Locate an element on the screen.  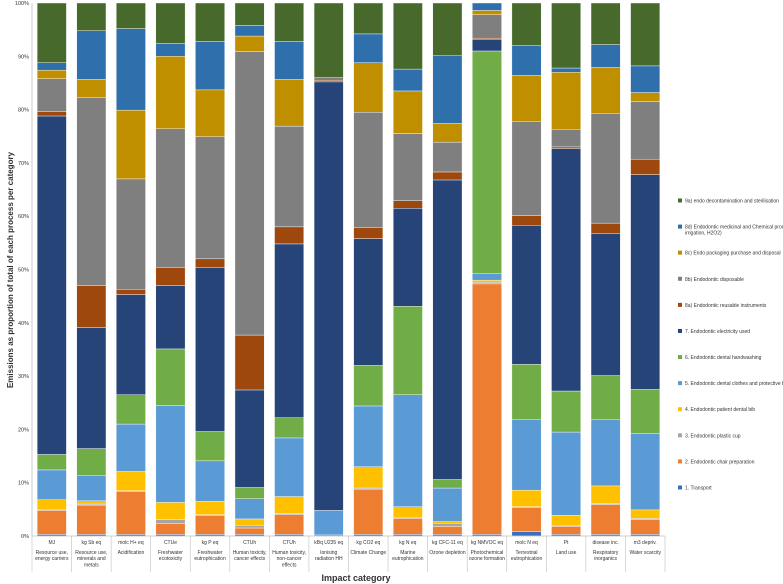
x-category-label: Ozone depletion is located at coordinates (447, 553).